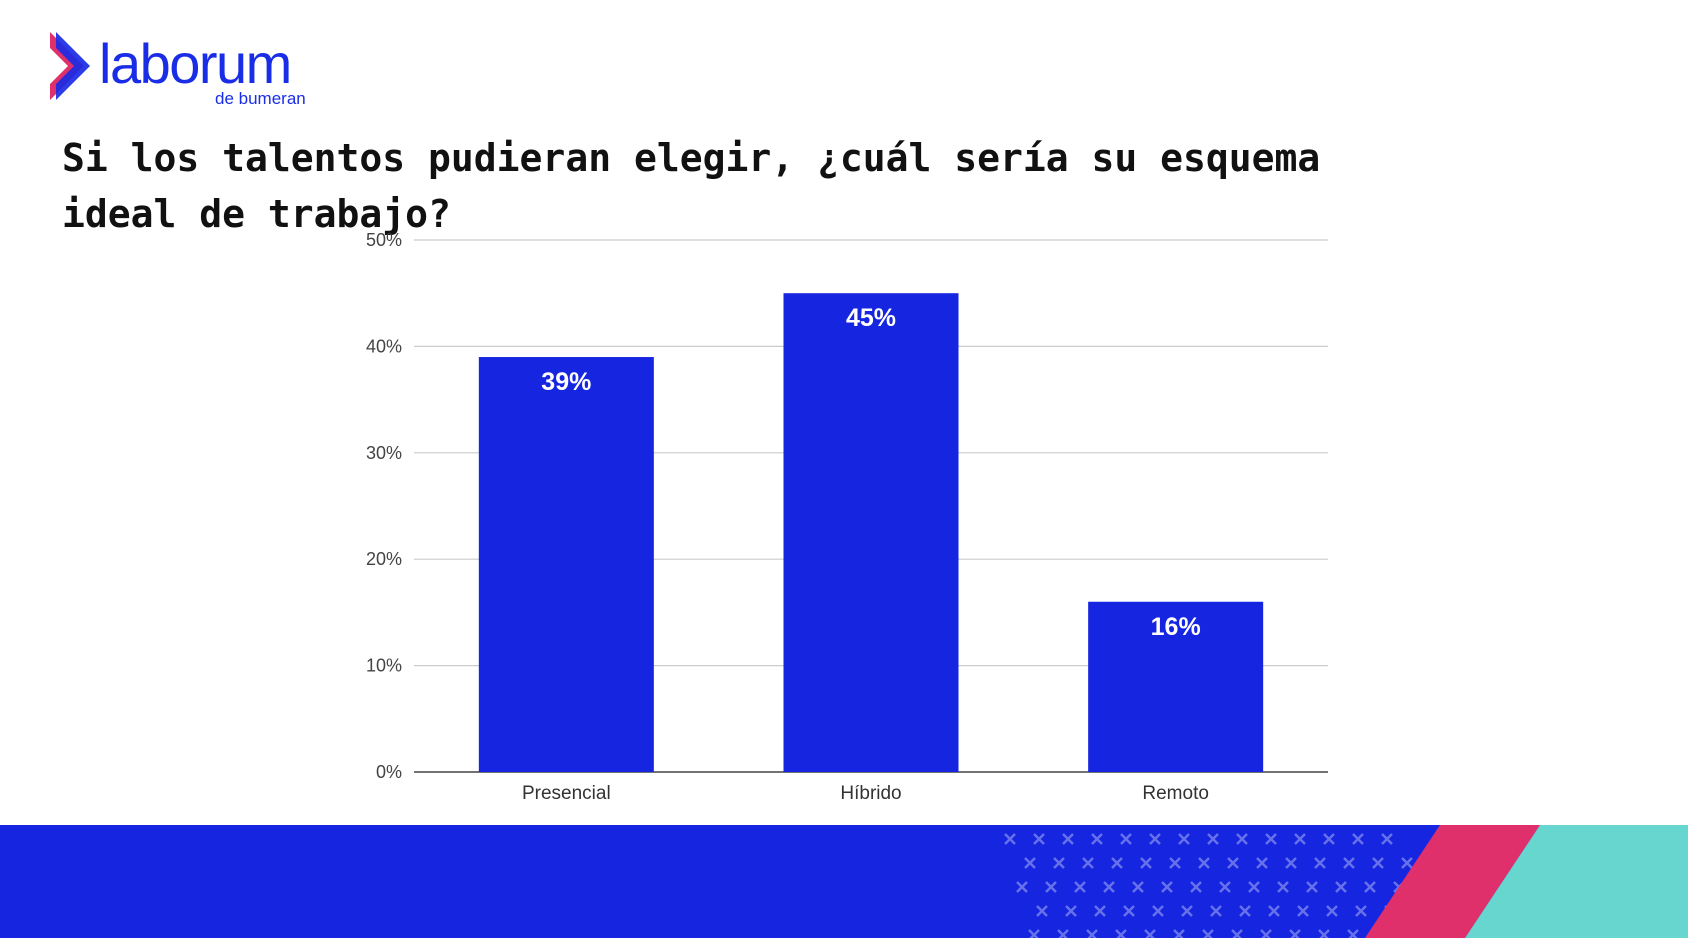  Describe the element at coordinates (195, 63) in the screenshot. I see `logo-wordmark: laborum` at that location.